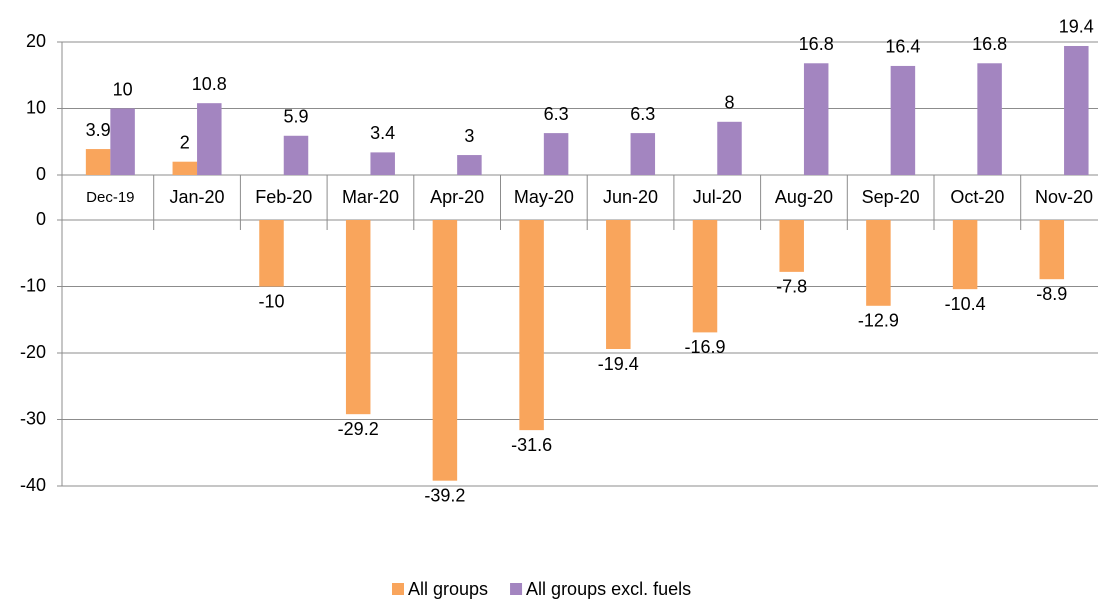  Describe the element at coordinates (1076, 27) in the screenshot. I see `value-label: 19.4` at that location.